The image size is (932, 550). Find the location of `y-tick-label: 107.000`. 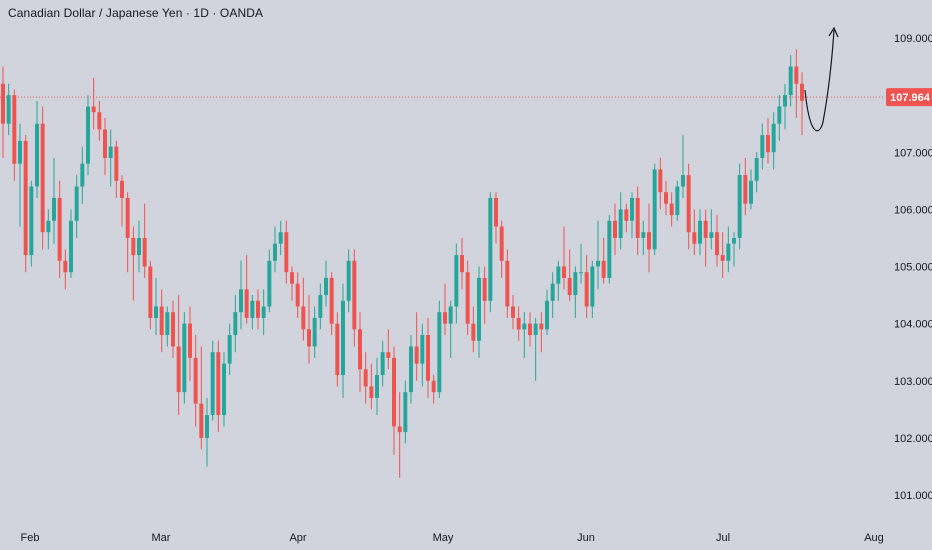

y-tick-label: 107.000 is located at coordinates (913, 153).